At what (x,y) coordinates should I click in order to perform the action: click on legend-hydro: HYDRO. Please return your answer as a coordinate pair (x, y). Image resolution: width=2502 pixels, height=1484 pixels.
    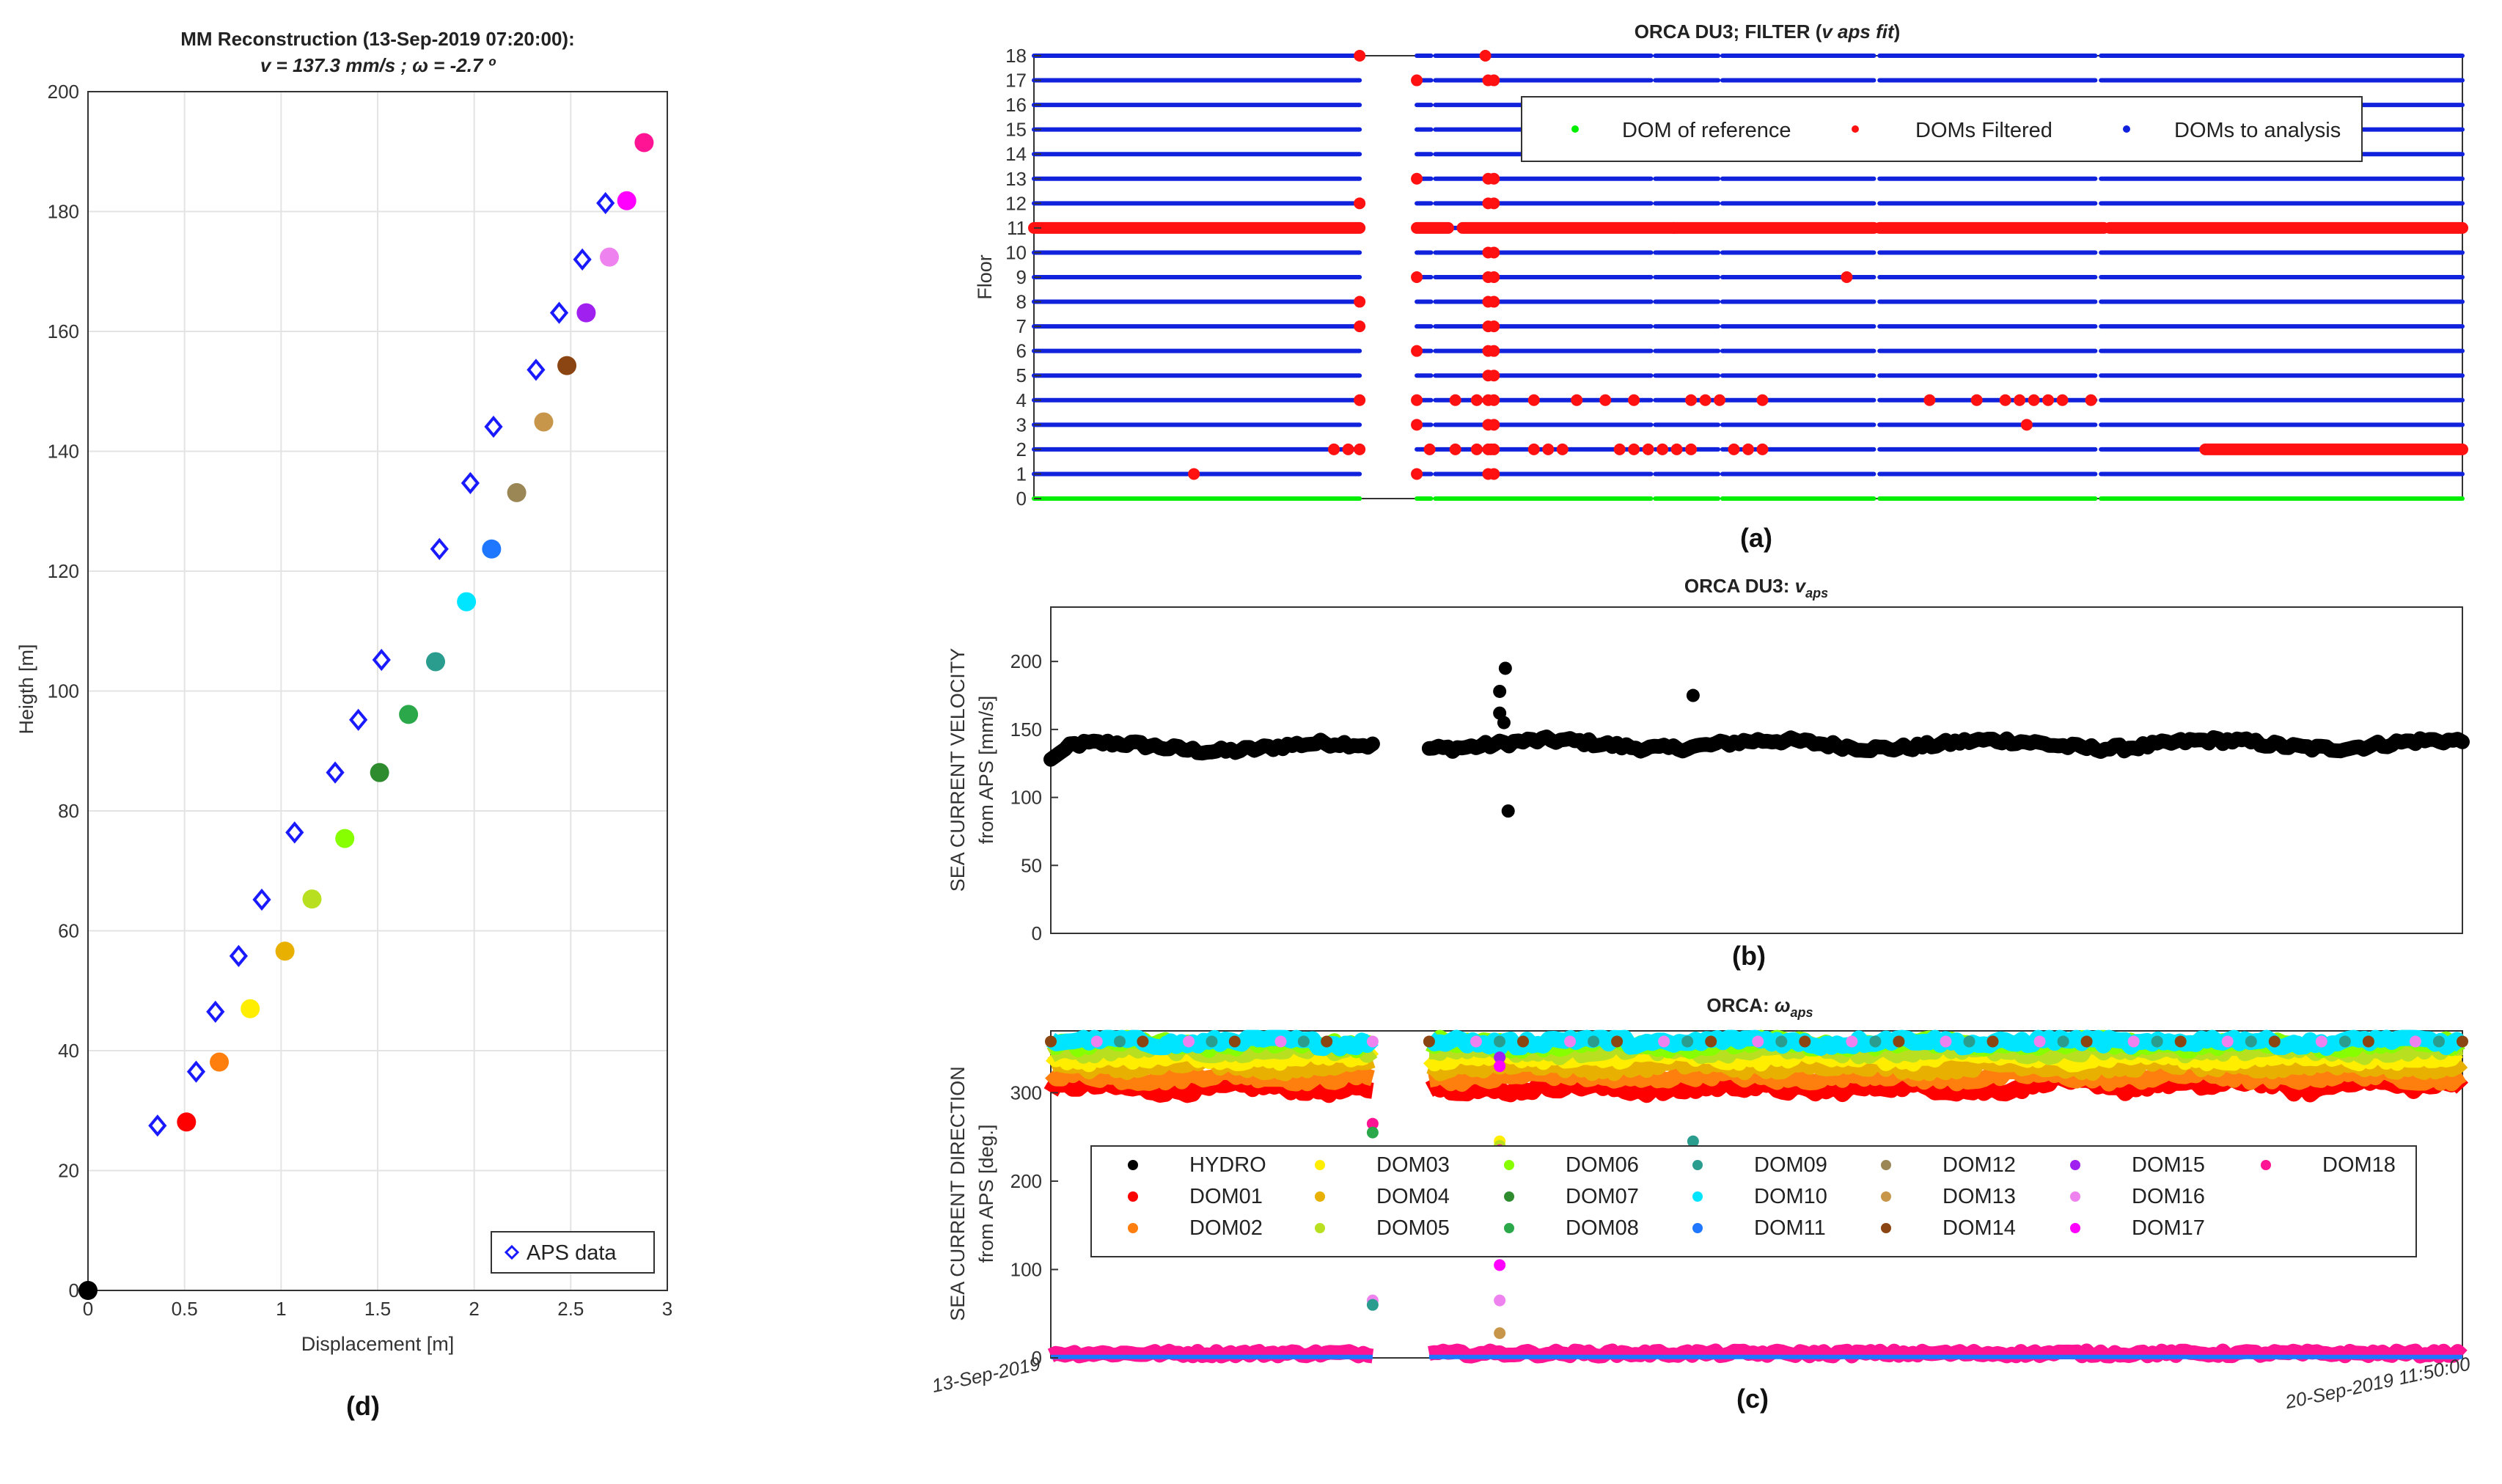
    Looking at the image, I should click on (1228, 1165).